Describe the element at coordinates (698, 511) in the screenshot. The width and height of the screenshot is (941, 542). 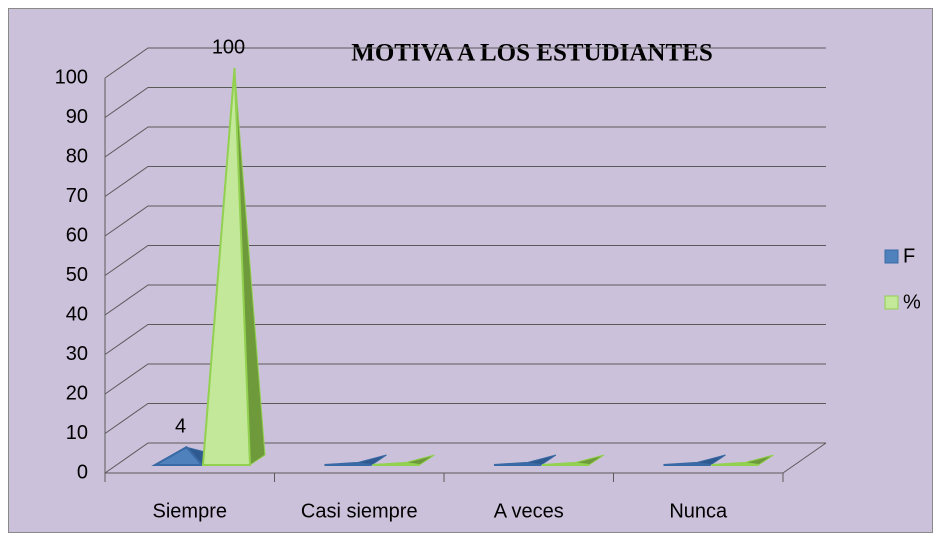
I see `x-tick-label: Nunca` at that location.